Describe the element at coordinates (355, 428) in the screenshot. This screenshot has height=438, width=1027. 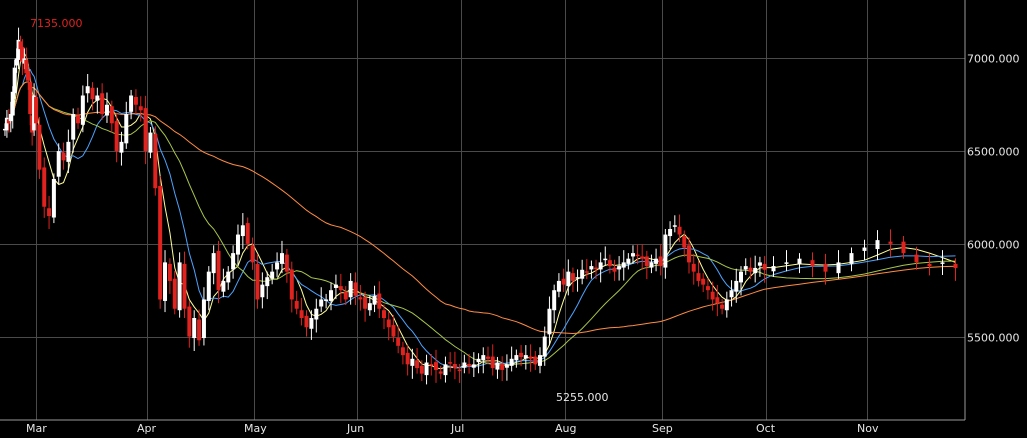
I see `x-tick-label: Jun` at that location.